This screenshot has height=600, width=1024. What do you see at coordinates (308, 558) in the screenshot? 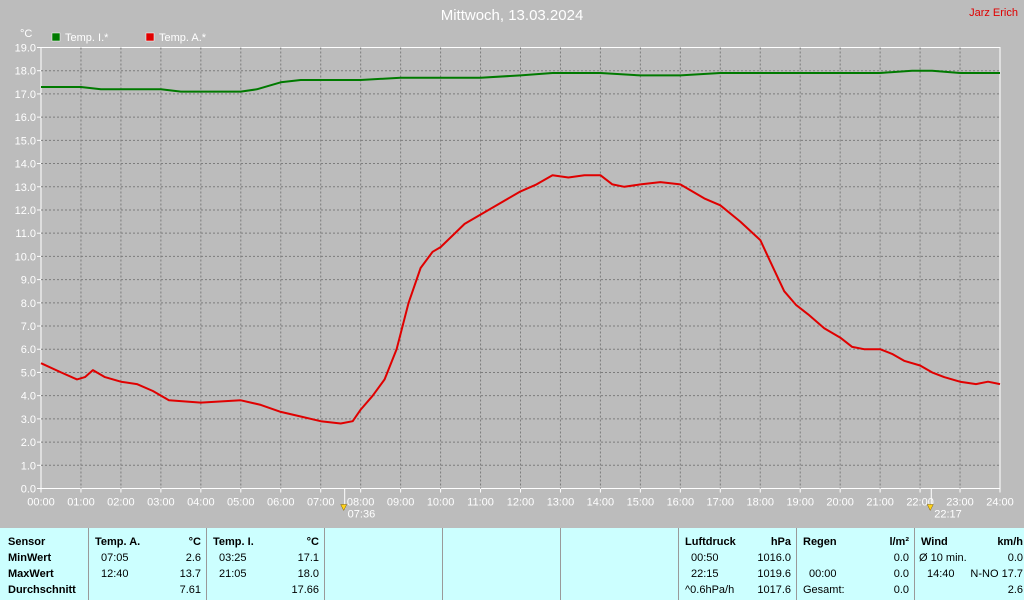
I see `temp-i-min: 17.1` at bounding box center [308, 558].